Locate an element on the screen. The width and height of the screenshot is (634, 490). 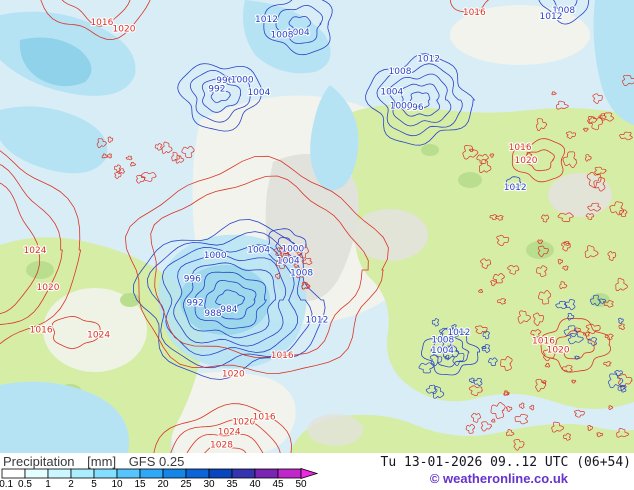
isobar-label: 1016 is located at coordinates (264, 418).